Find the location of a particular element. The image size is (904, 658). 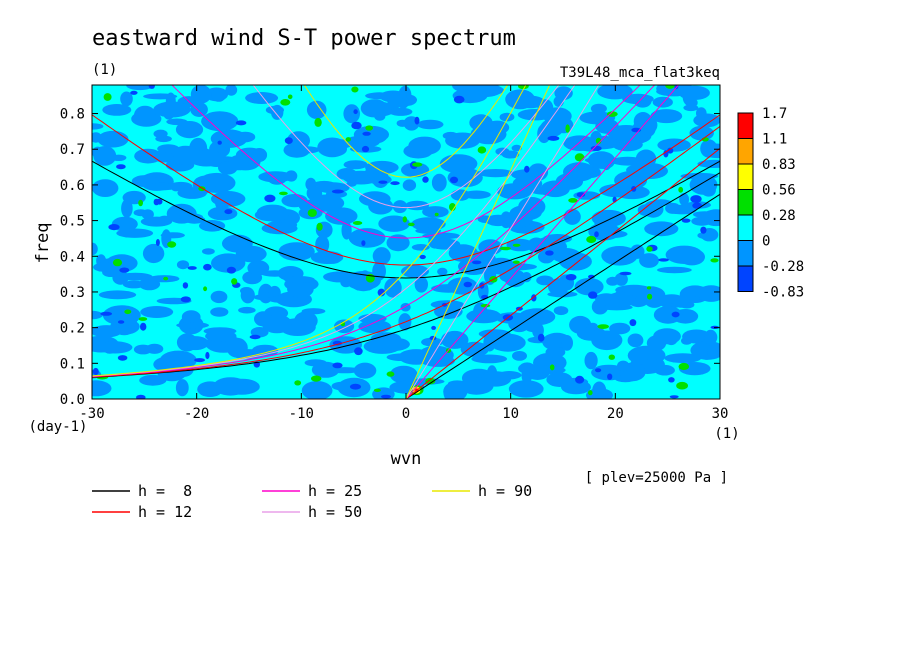

chart-title: eastward wind S-T power spectrum is located at coordinates (304, 38).